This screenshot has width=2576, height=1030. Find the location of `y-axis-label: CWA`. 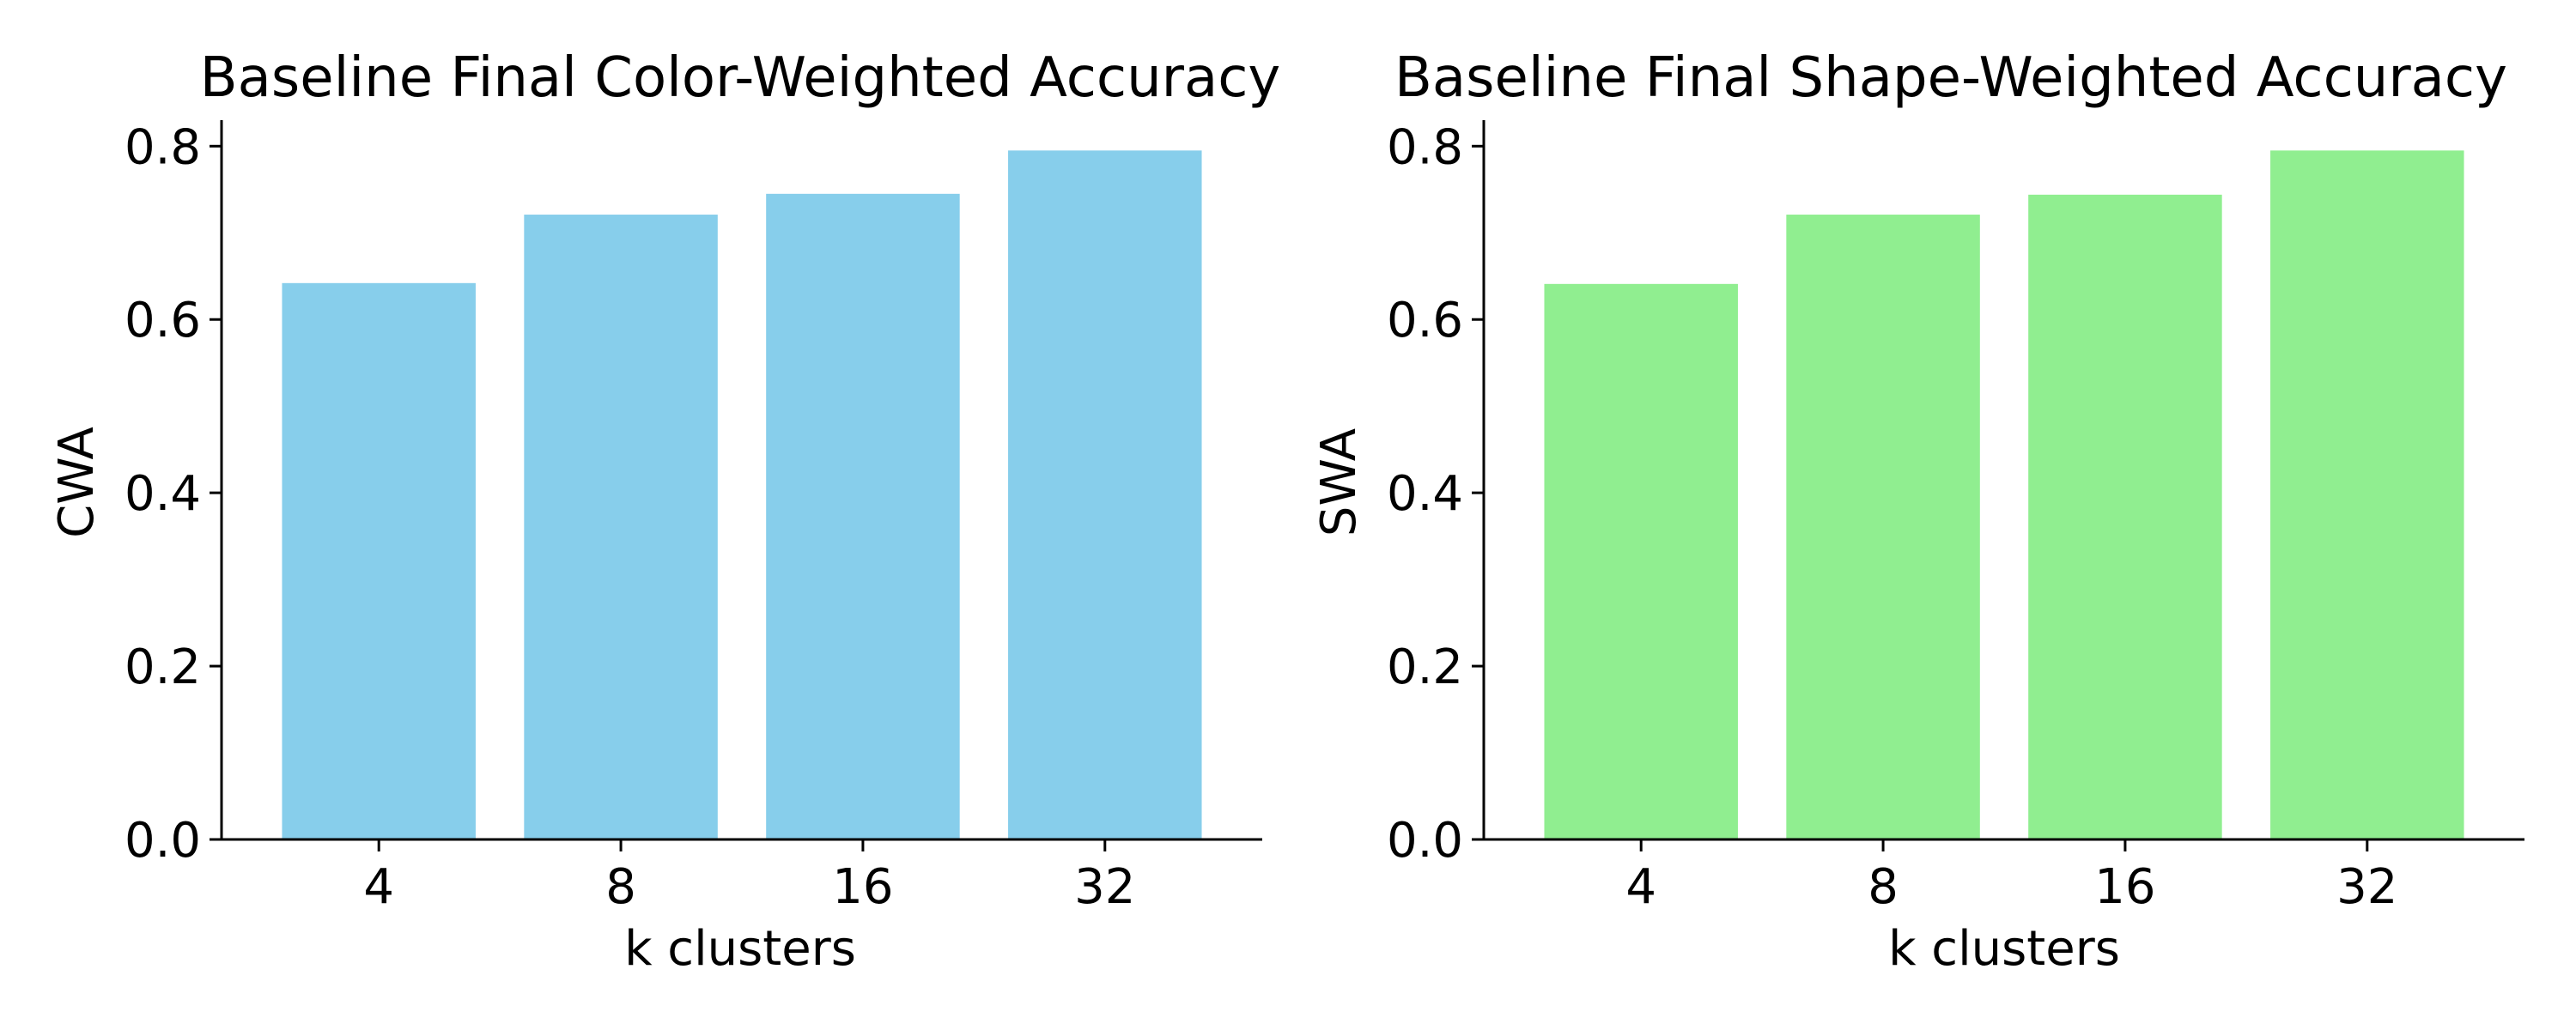

y-axis-label: CWA is located at coordinates (77, 482).